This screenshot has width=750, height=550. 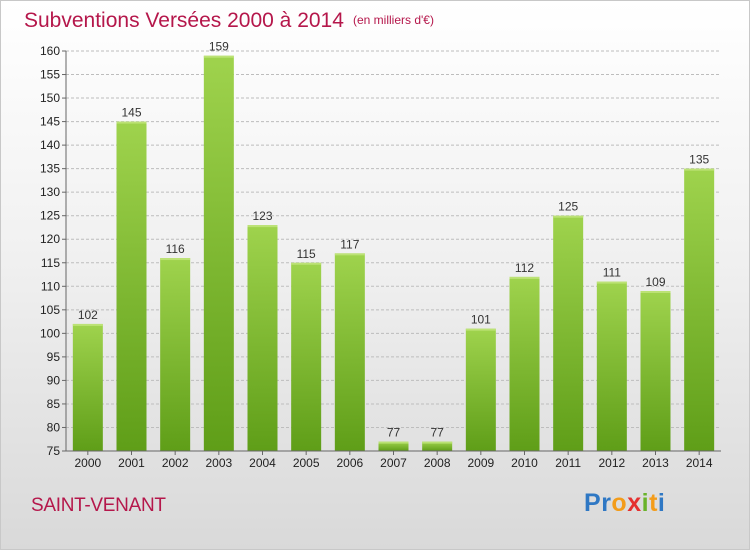 What do you see at coordinates (175, 249) in the screenshot?
I see `data-label-2002: 116` at bounding box center [175, 249].